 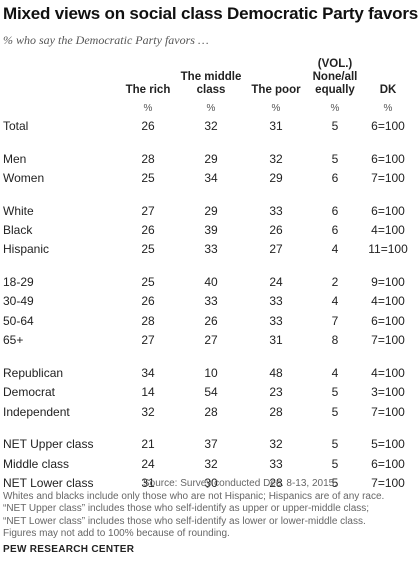 I want to click on column-header-line: DK, so click(x=388, y=90).